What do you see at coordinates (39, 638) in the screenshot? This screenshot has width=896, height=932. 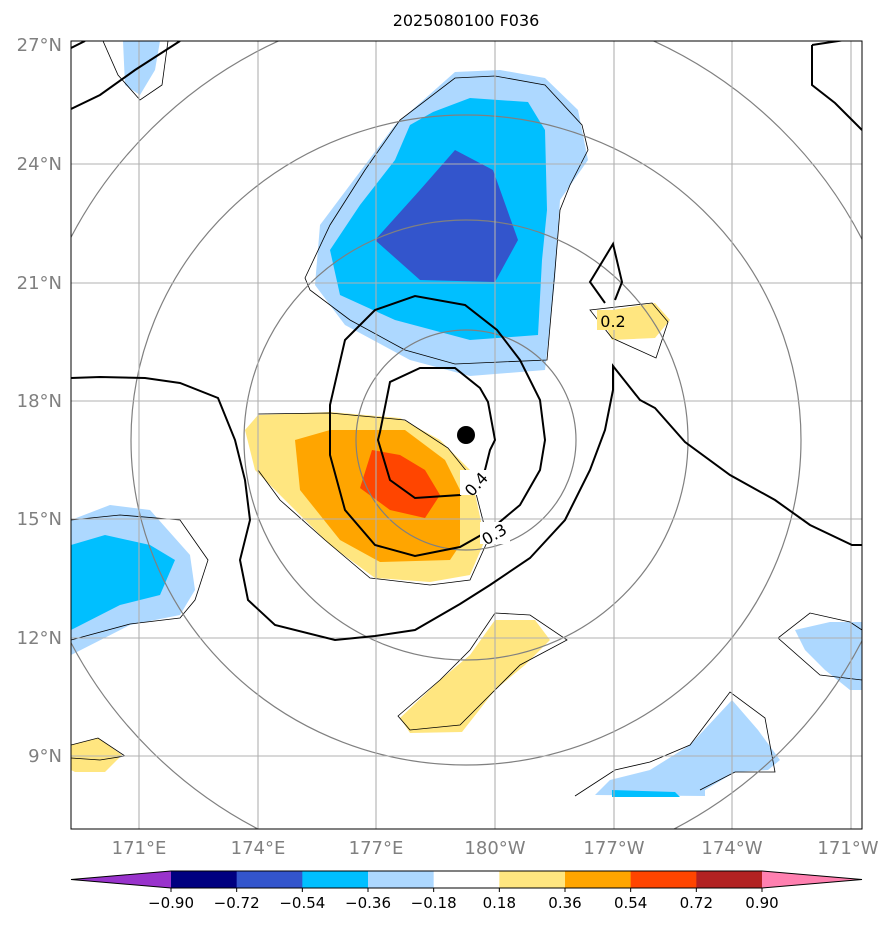 I see `lat-label-12: 12°N` at bounding box center [39, 638].